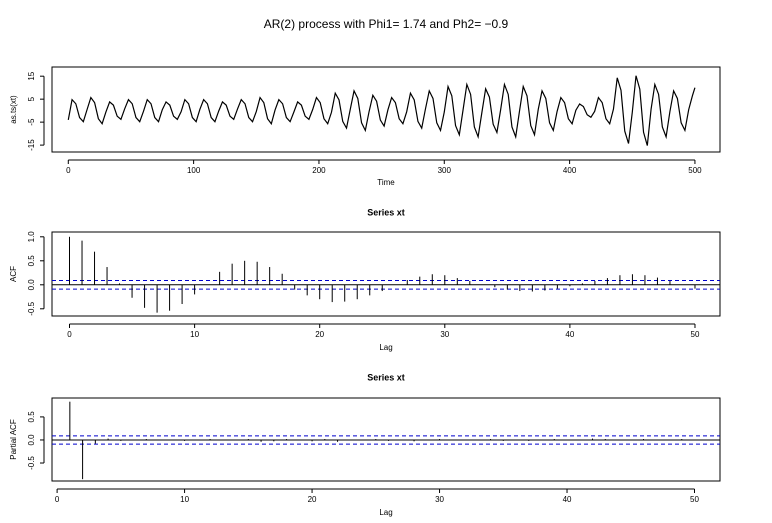  What do you see at coordinates (31, 98) in the screenshot?
I see `y-tick-label: 5` at bounding box center [31, 98].